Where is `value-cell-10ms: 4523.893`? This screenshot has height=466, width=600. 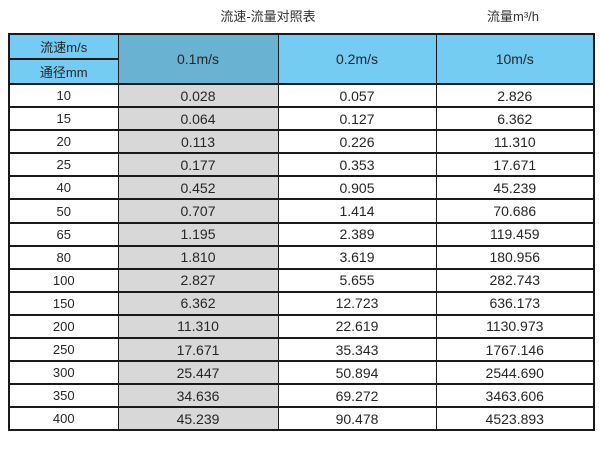 value-cell-10ms: 4523.893 is located at coordinates (515, 419).